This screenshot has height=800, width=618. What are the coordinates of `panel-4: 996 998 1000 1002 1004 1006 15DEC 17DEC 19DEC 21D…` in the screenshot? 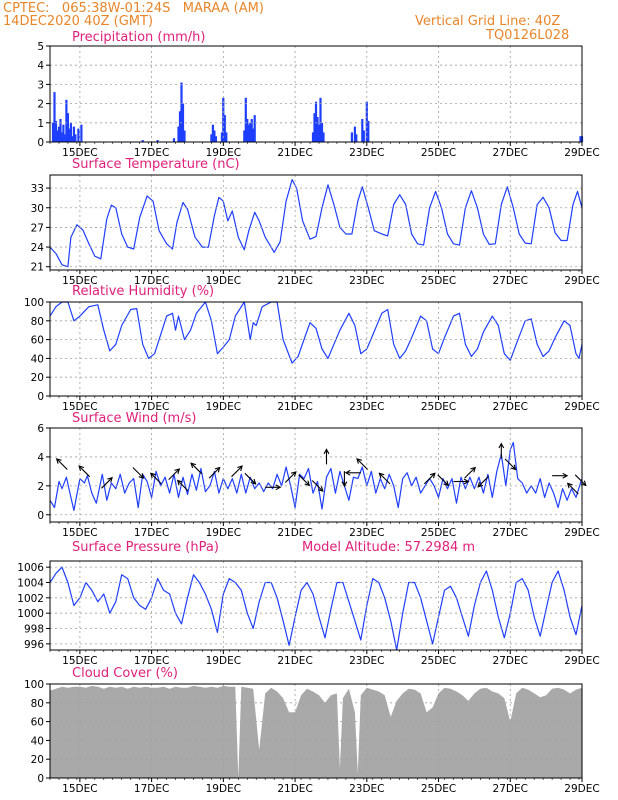 It's located at (308, 603).